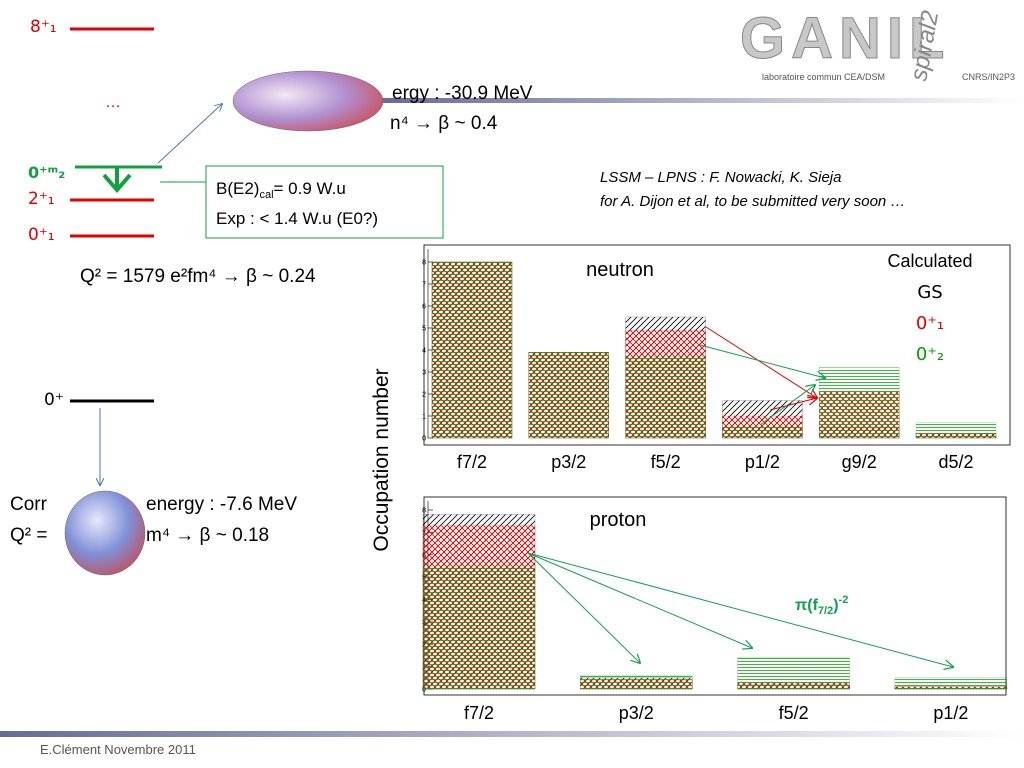 The height and width of the screenshot is (768, 1024). Describe the element at coordinates (46, 172) in the screenshot. I see `level-label: 0⁺ᵐ₂` at that location.